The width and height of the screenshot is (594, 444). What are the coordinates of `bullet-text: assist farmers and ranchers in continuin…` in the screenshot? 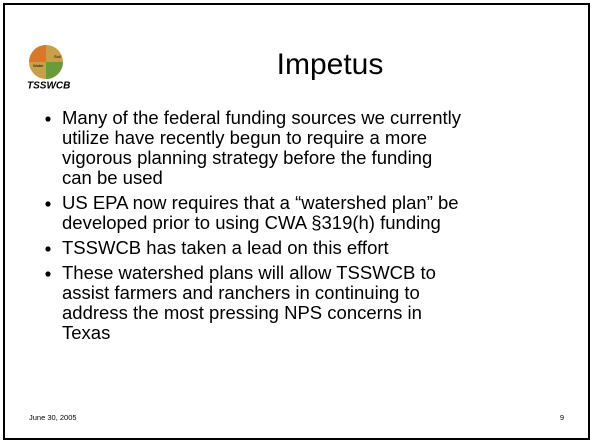 It's located at (241, 292).